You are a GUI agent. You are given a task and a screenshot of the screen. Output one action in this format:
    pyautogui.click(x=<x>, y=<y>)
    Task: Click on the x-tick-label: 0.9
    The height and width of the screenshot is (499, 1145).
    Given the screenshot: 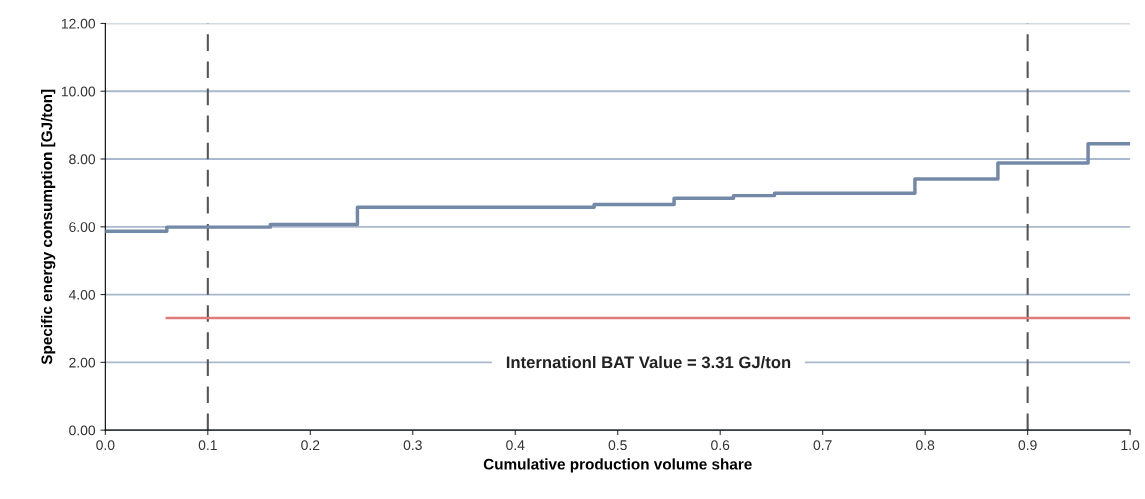 What is the action you would take?
    pyautogui.click(x=1027, y=445)
    